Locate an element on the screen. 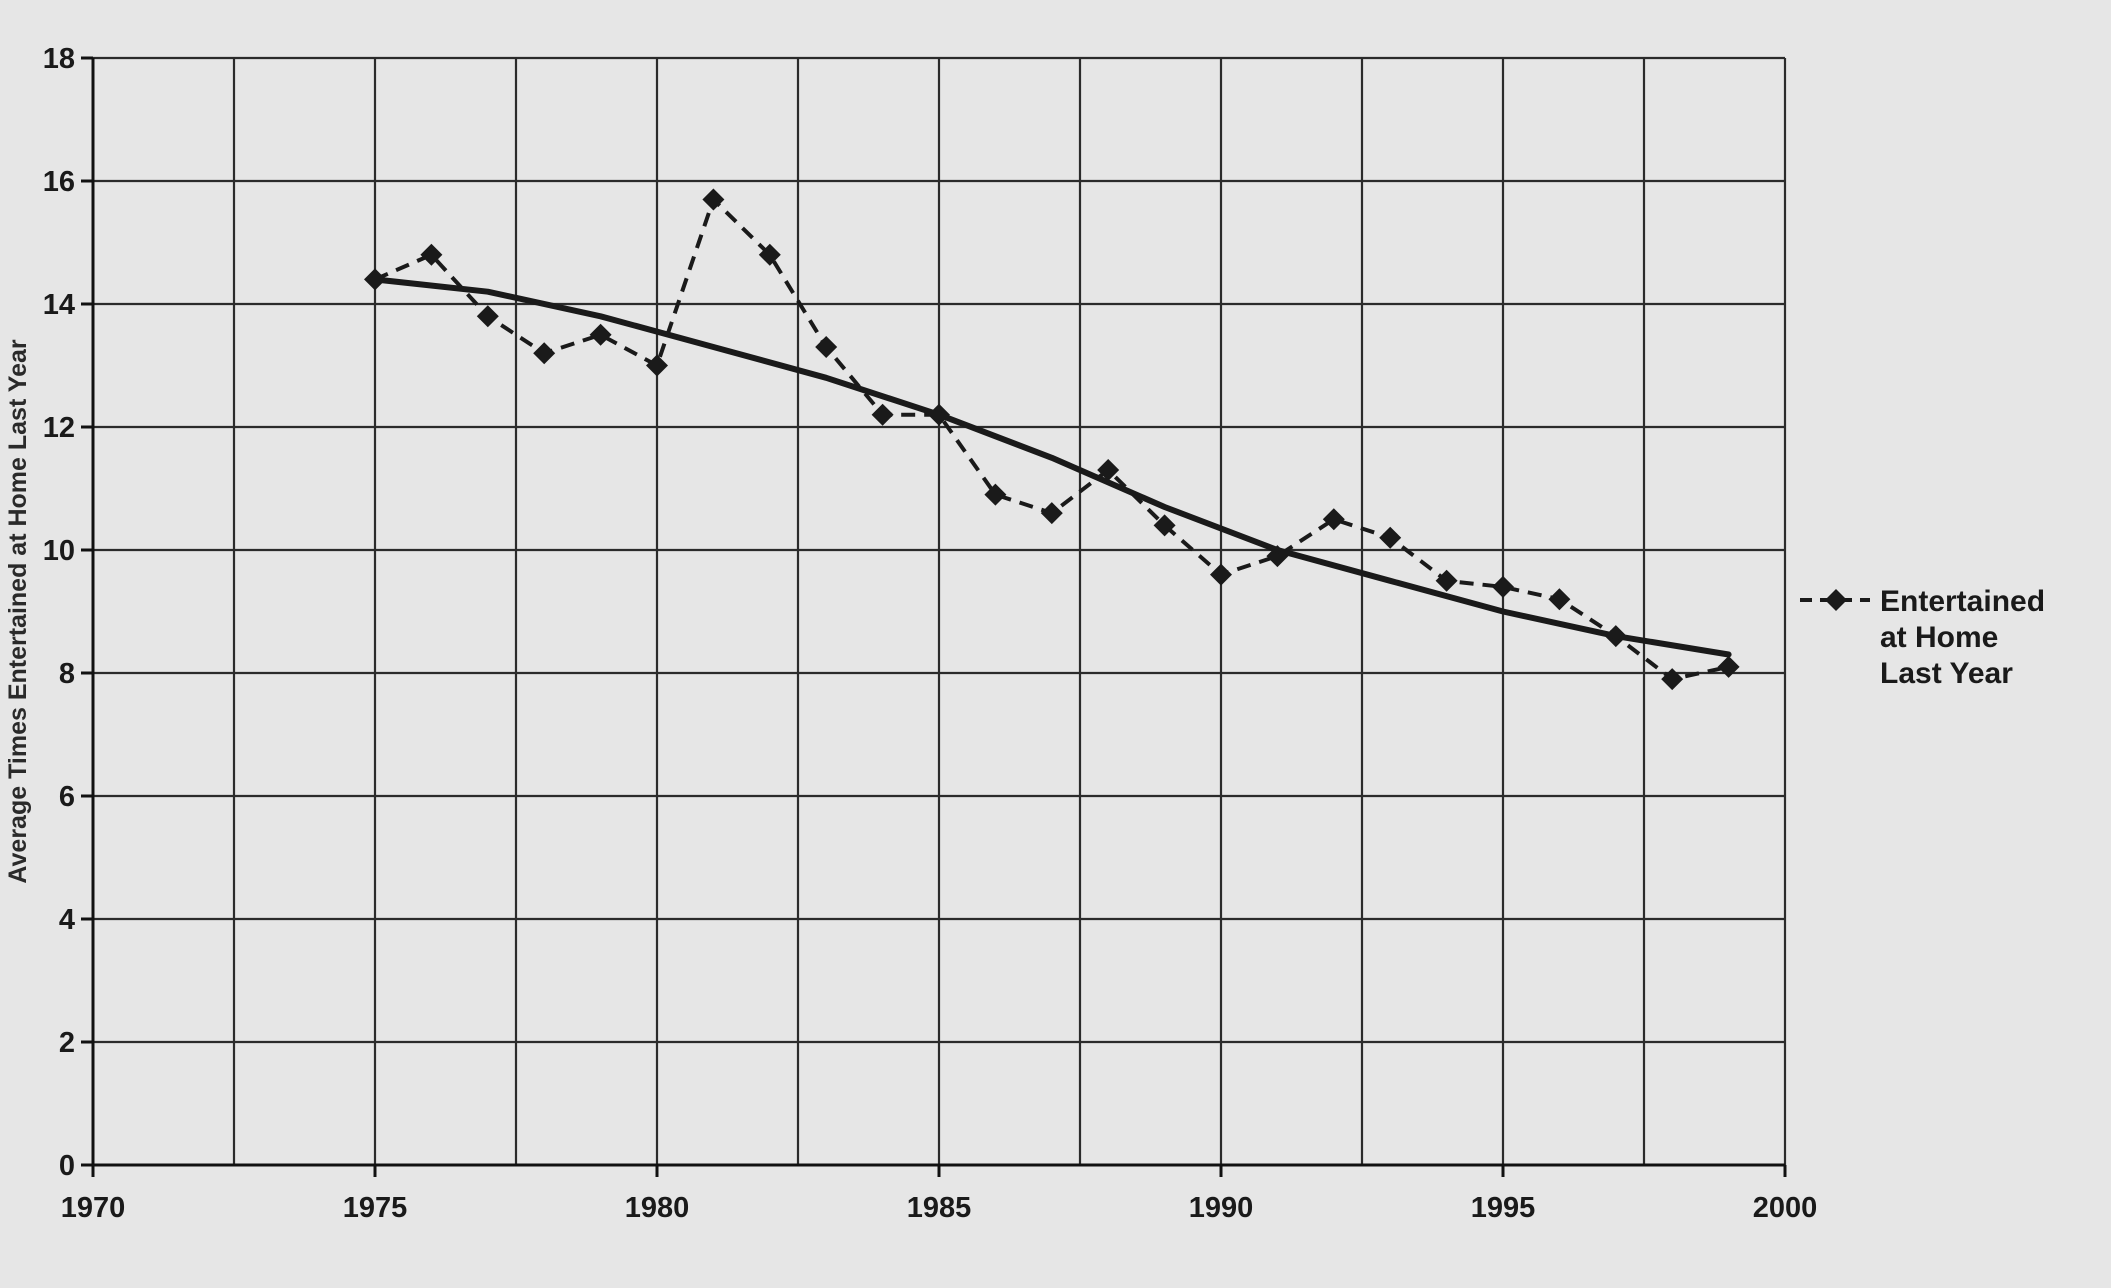 Image resolution: width=2111 pixels, height=1288 pixels. y-tick-label: 6 is located at coordinates (67, 797).